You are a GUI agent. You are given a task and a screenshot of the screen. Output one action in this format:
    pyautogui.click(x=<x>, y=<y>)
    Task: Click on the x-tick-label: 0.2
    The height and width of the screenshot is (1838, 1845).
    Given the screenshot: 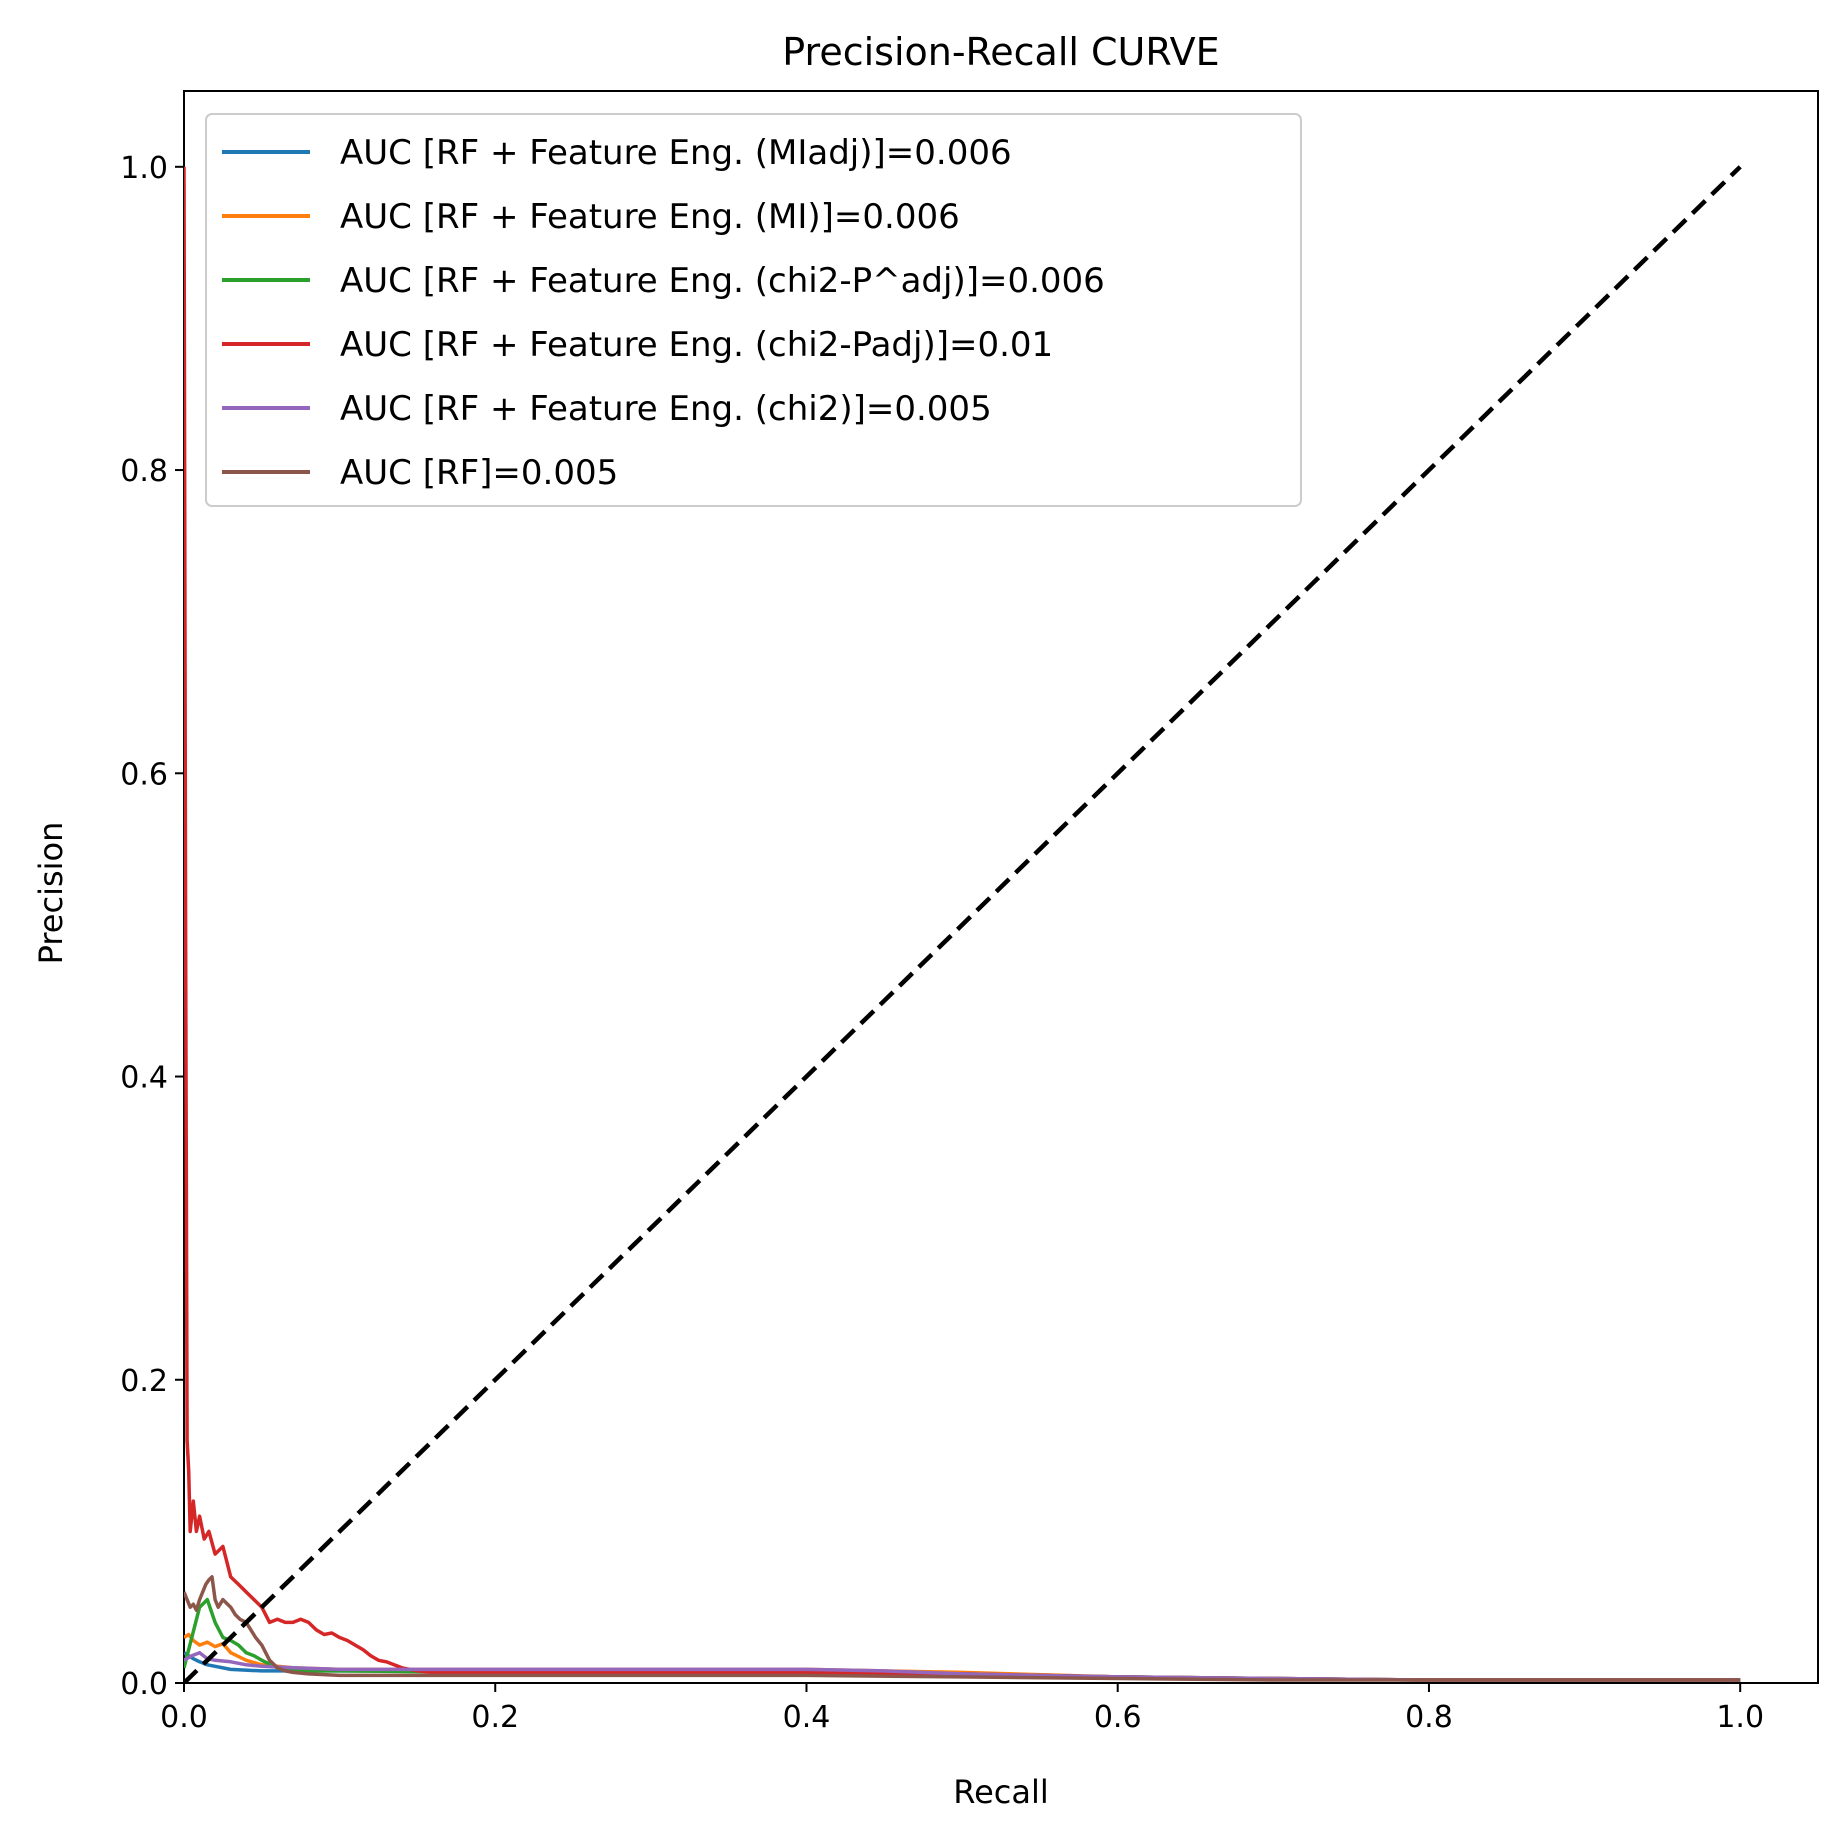 What is the action you would take?
    pyautogui.click(x=495, y=1717)
    